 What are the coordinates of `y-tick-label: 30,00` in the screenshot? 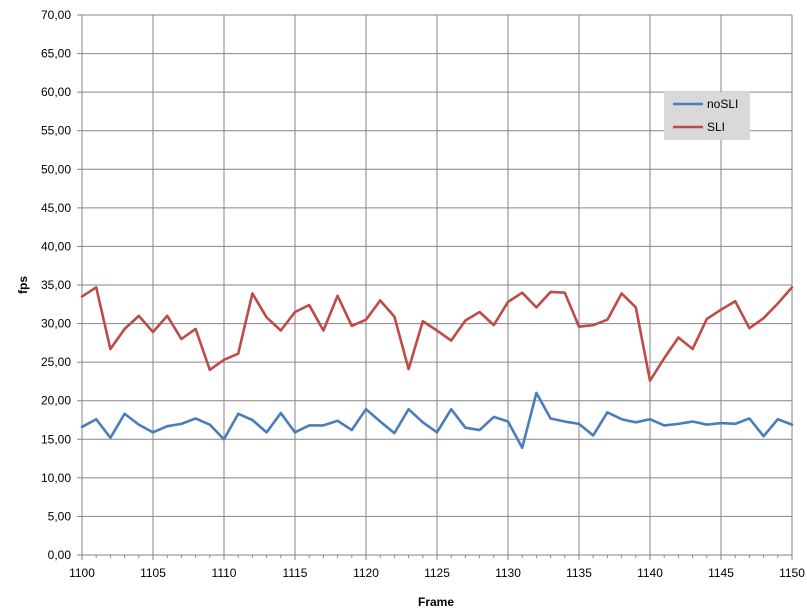 It's located at (56, 324).